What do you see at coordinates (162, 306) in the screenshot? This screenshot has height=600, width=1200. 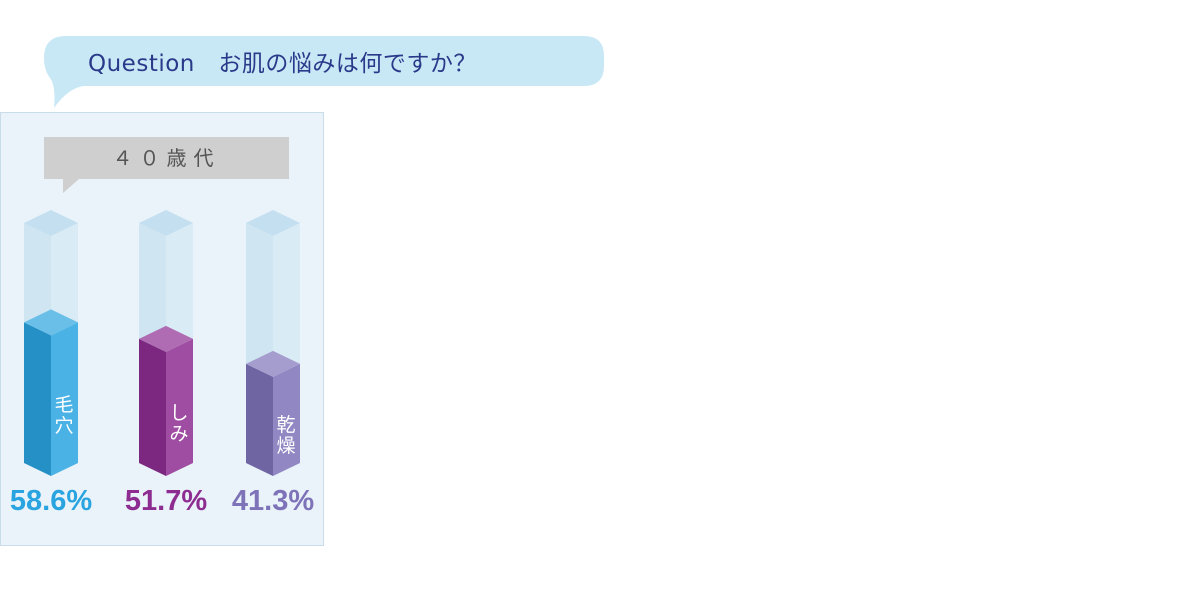 I see `chart-svg` at bounding box center [162, 306].